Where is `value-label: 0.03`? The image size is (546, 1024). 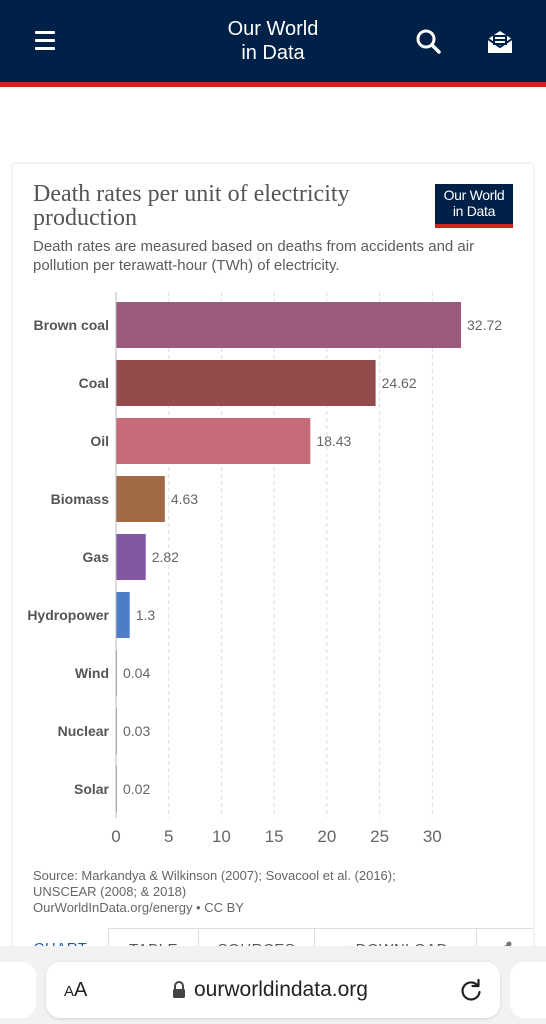 value-label: 0.03 is located at coordinates (136, 731).